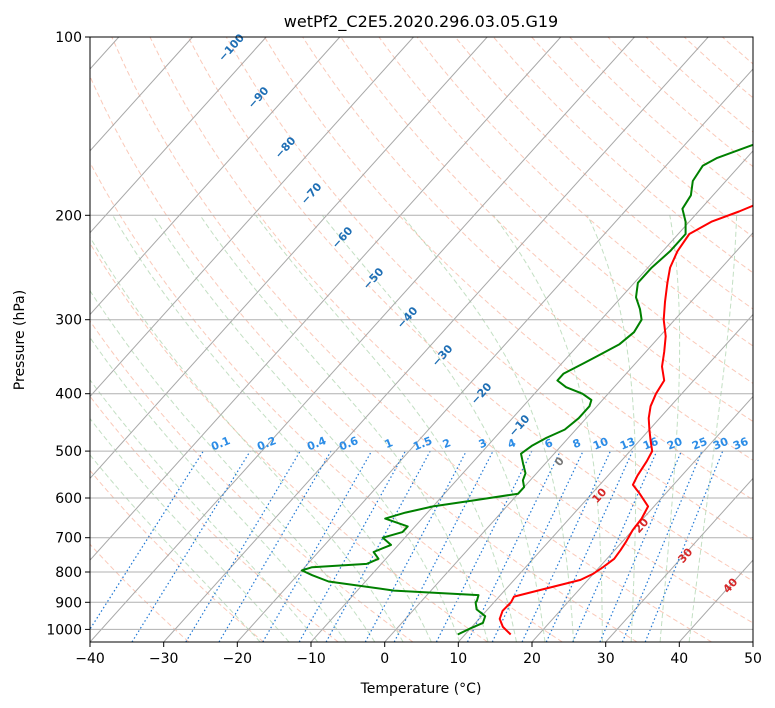 This screenshot has width=775, height=708. Describe the element at coordinates (599, 495) in the screenshot. I see `isotherm-label: 10` at that location.